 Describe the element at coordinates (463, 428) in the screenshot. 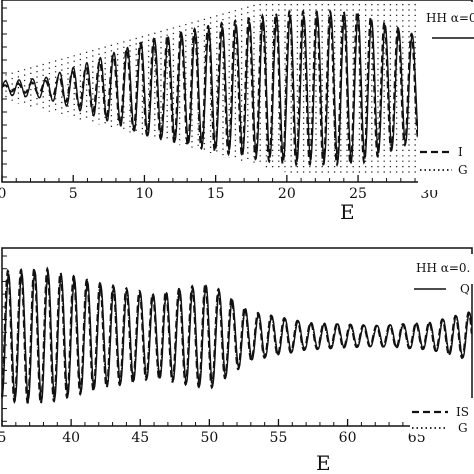

I see `bottom-legend-dotted-label: G` at that location.